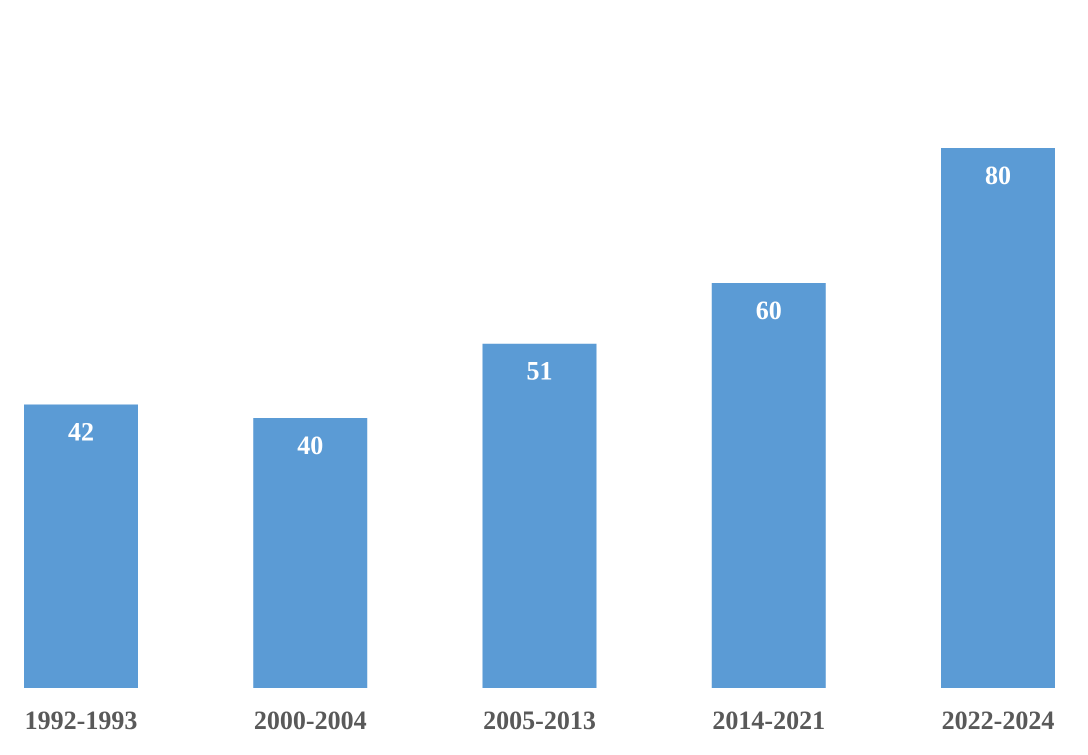  I want to click on data-label: 80, so click(998, 175).